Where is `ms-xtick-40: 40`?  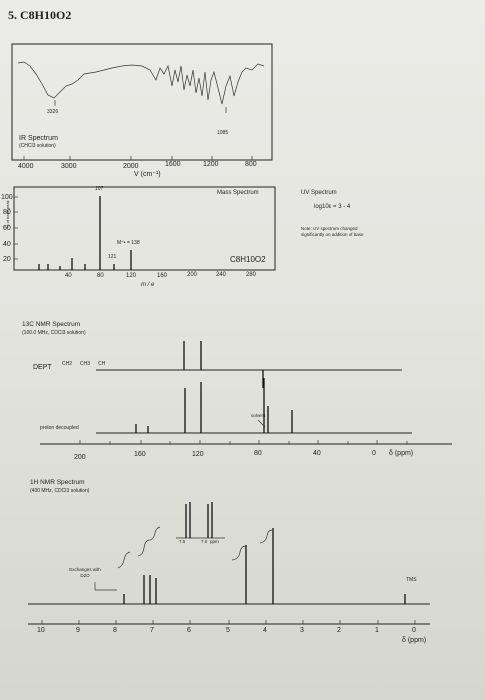
ms-xtick-40: 40 is located at coordinates (68, 276).